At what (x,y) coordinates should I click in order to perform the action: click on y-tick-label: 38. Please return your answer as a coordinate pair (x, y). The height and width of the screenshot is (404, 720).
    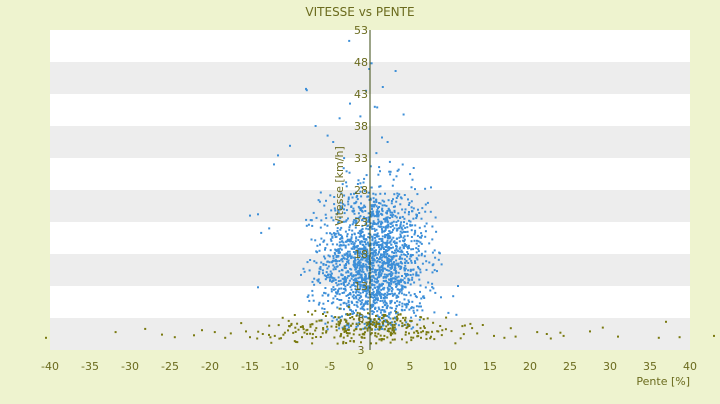
    Looking at the image, I should click on (361, 126).